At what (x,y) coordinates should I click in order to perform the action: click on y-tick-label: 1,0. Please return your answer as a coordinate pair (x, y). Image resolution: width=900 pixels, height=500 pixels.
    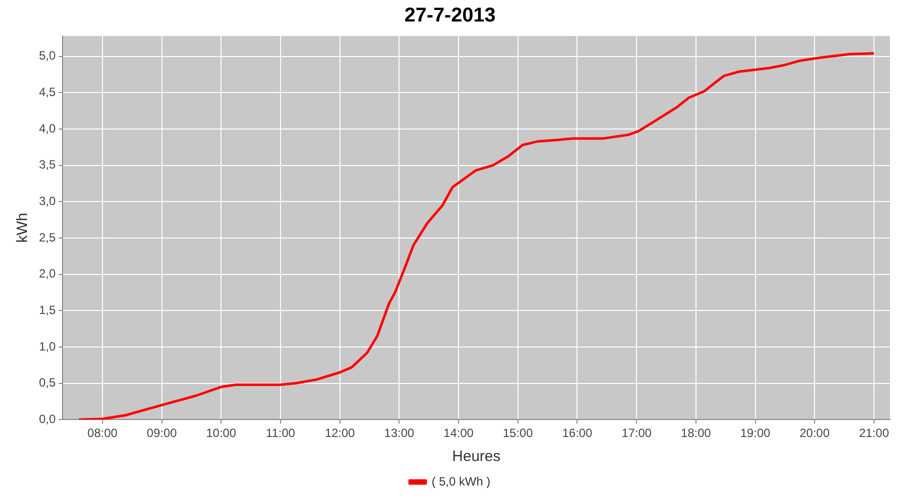
    Looking at the image, I should click on (47, 346).